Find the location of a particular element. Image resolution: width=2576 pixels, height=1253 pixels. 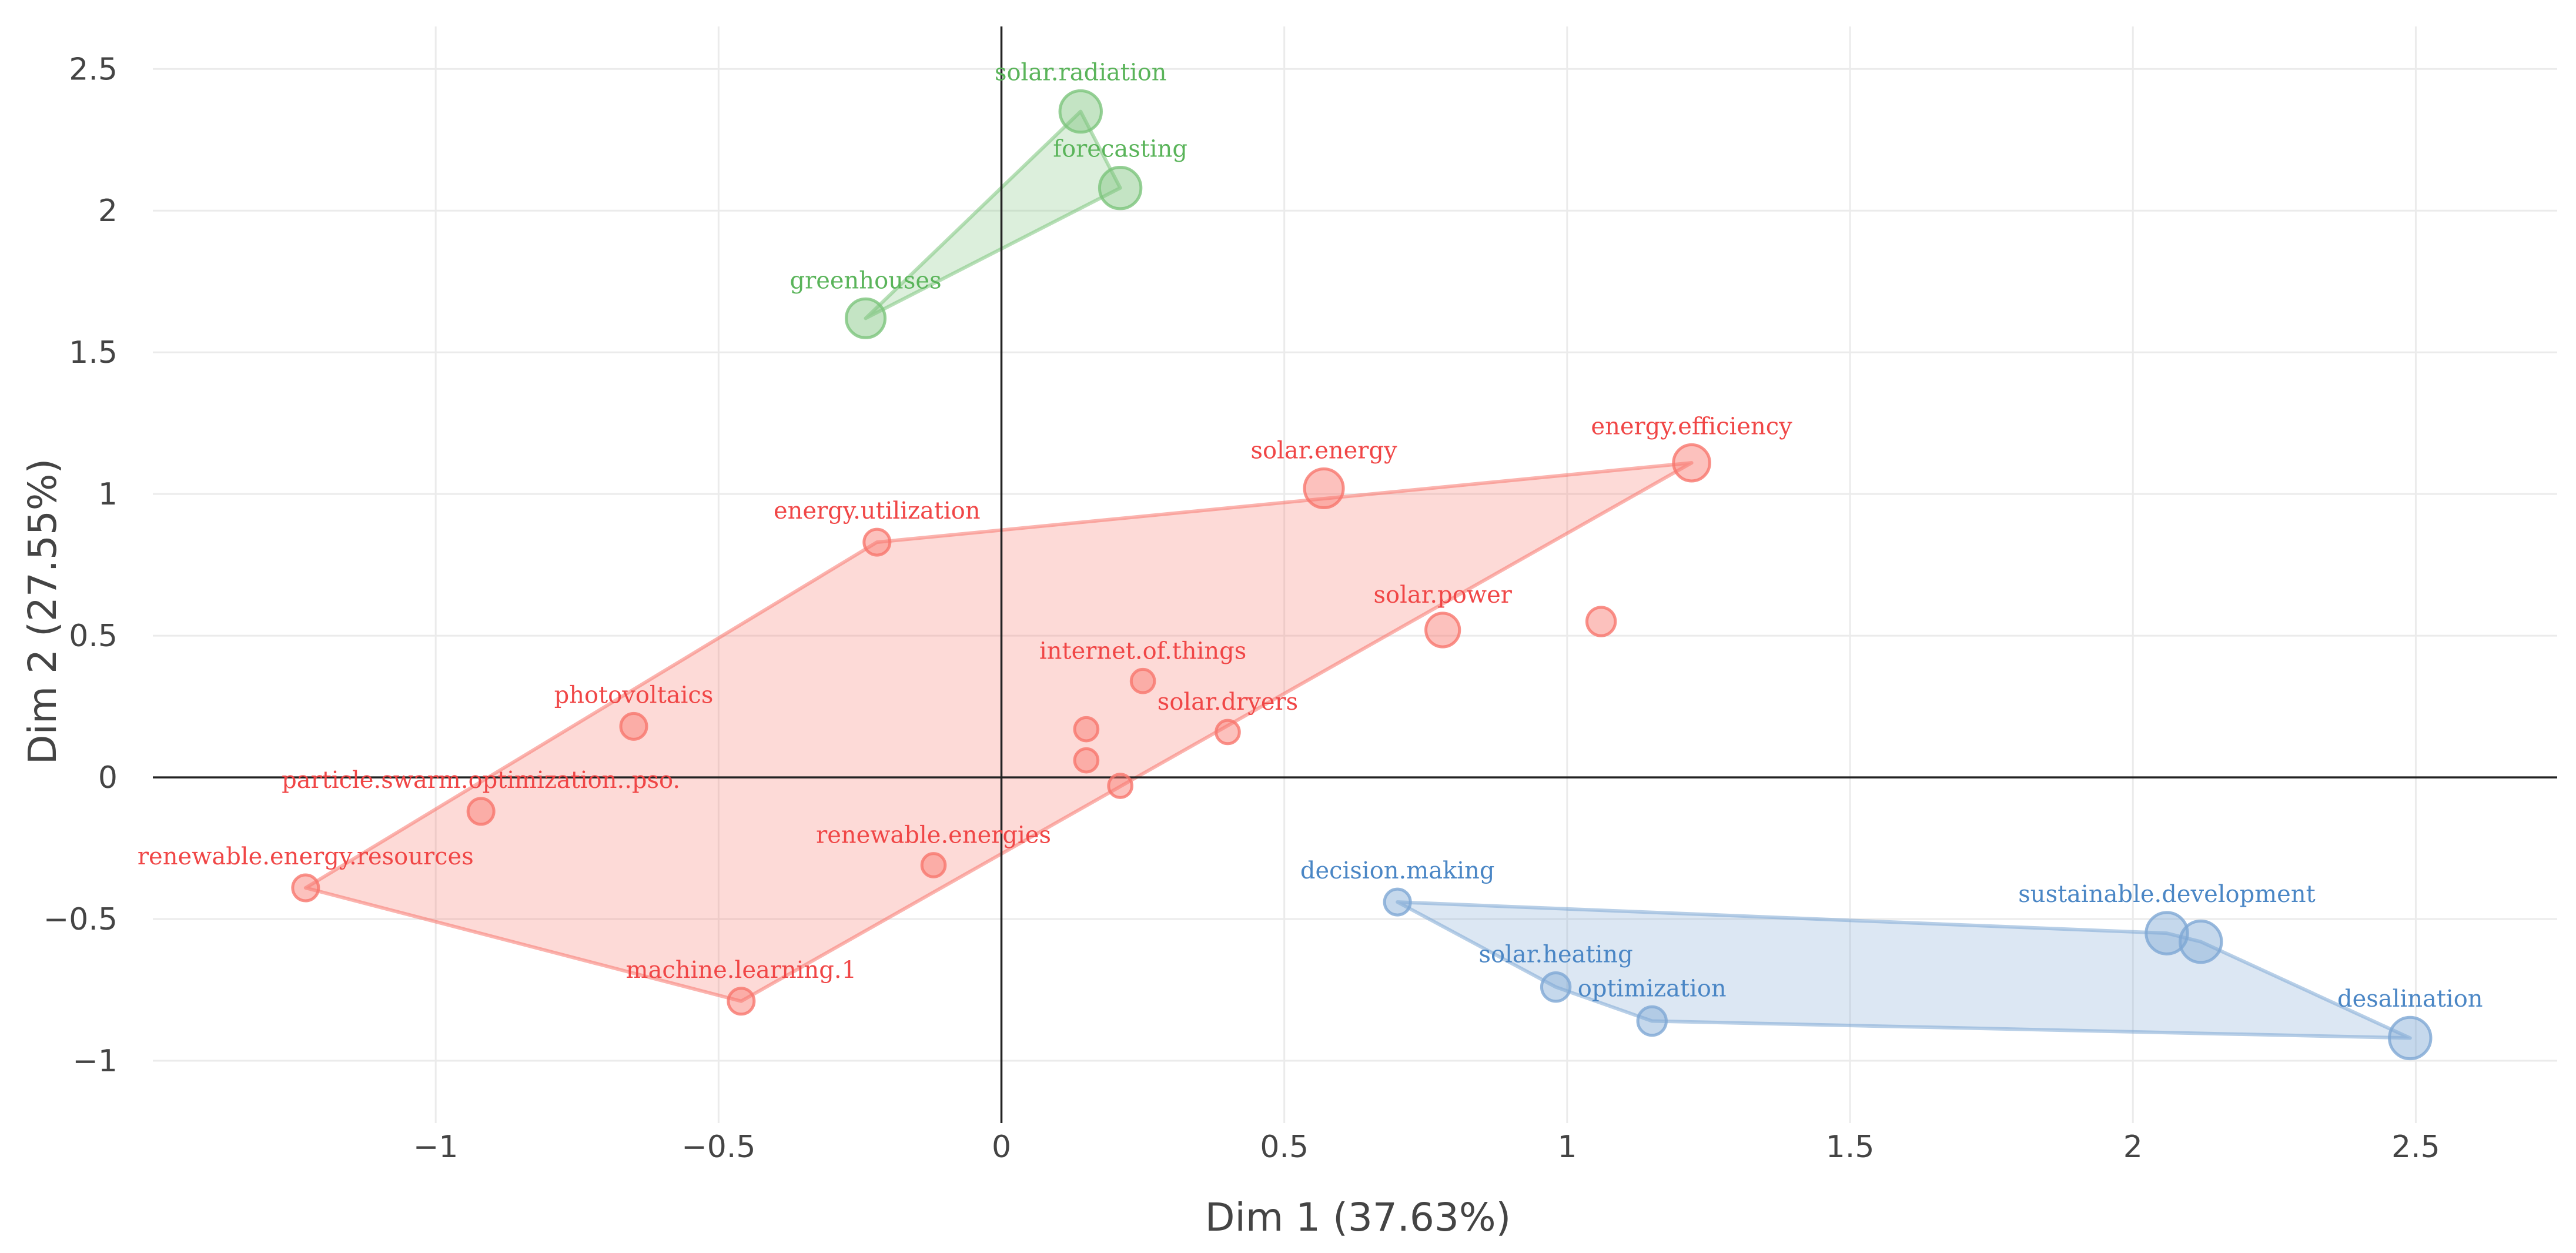

cluster-3-hull is located at coordinates (1904, 970).